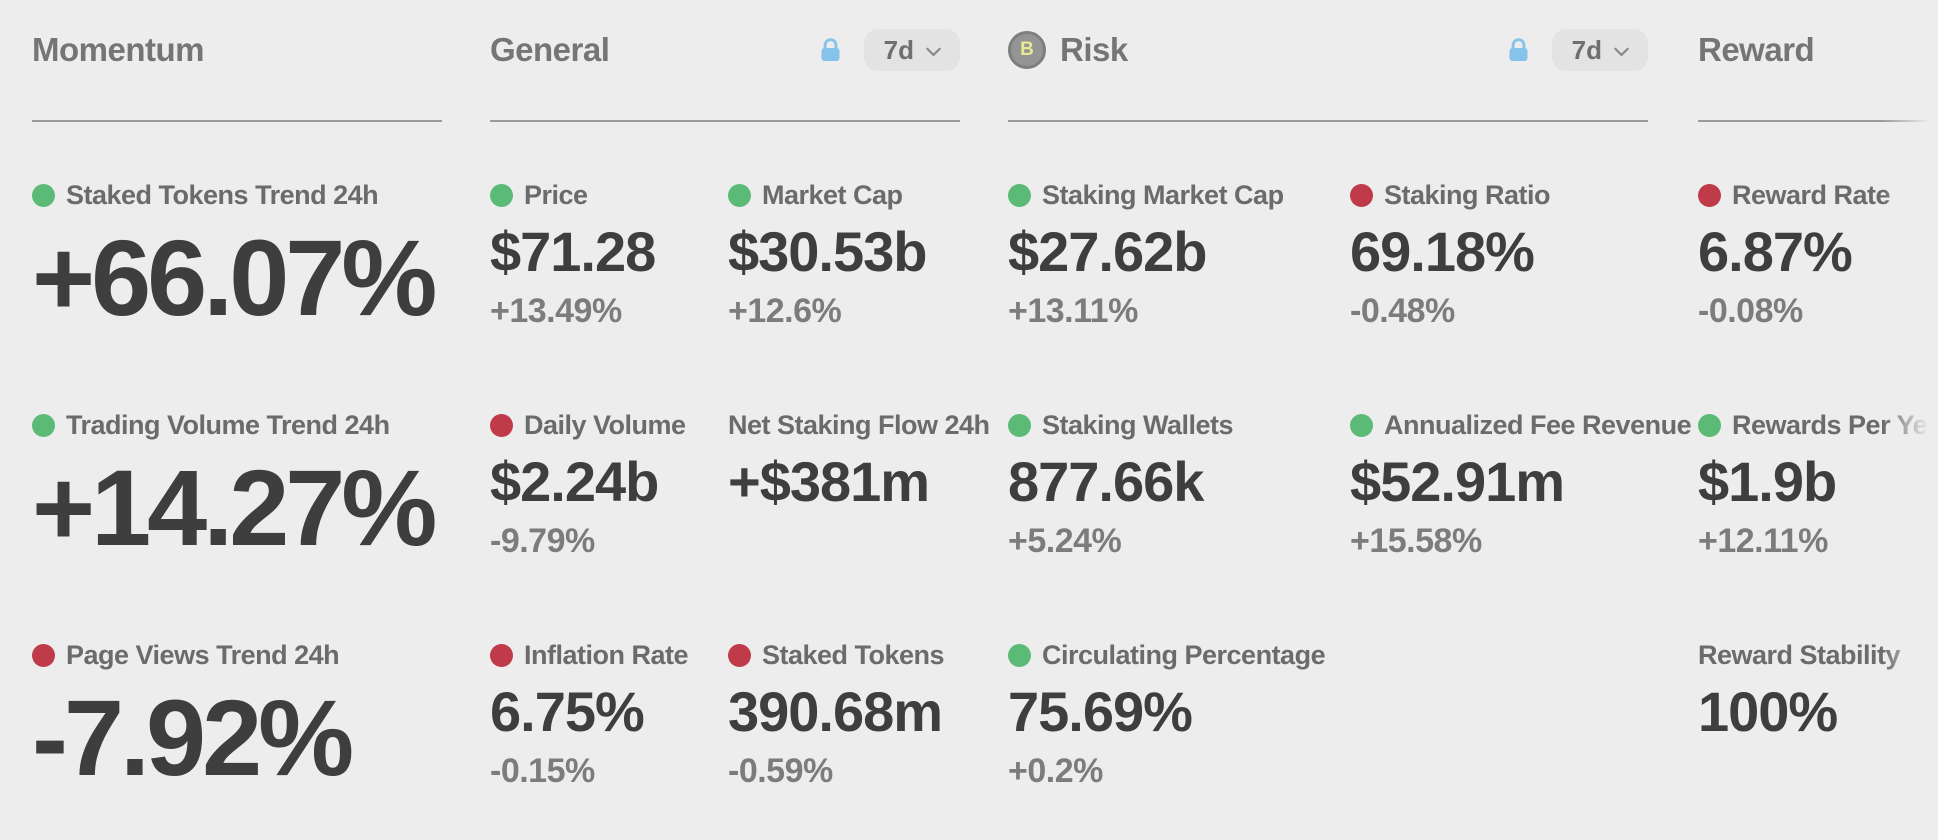  What do you see at coordinates (222, 195) in the screenshot?
I see `metric-label: Staked Tokens Trend 24h` at bounding box center [222, 195].